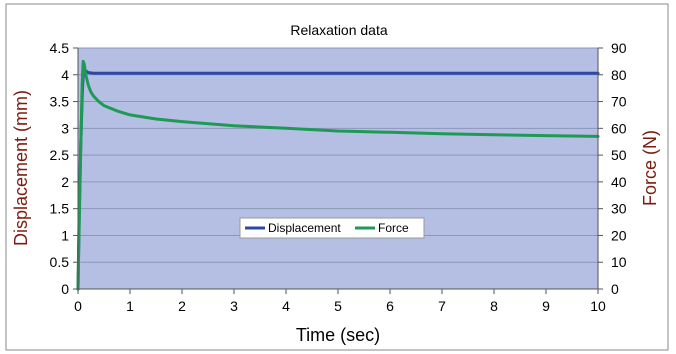 The height and width of the screenshot is (354, 676). I want to click on y-tick-label-right: 10, so click(619, 262).